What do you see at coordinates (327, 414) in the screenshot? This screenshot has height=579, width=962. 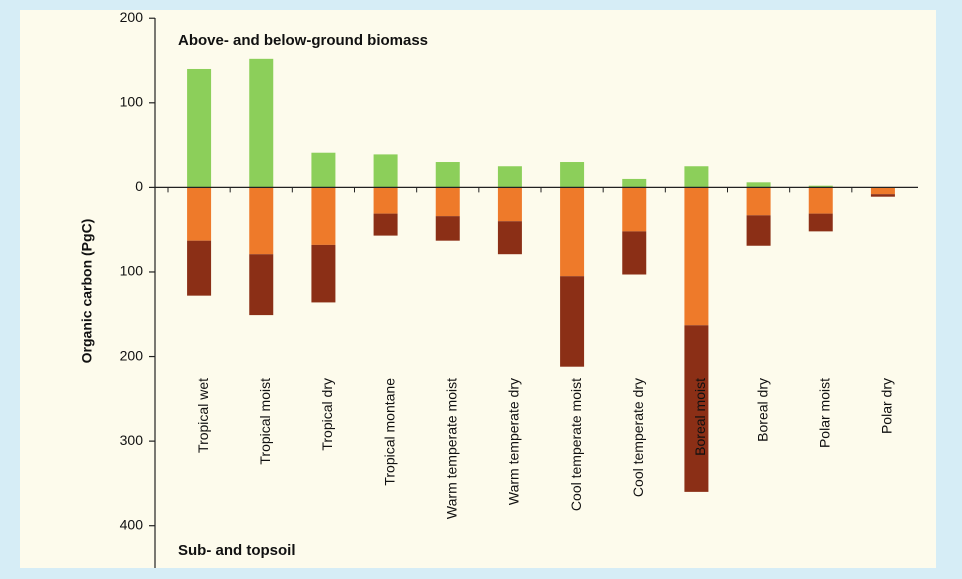 I see `x-tick-label: Tropical dry` at bounding box center [327, 414].